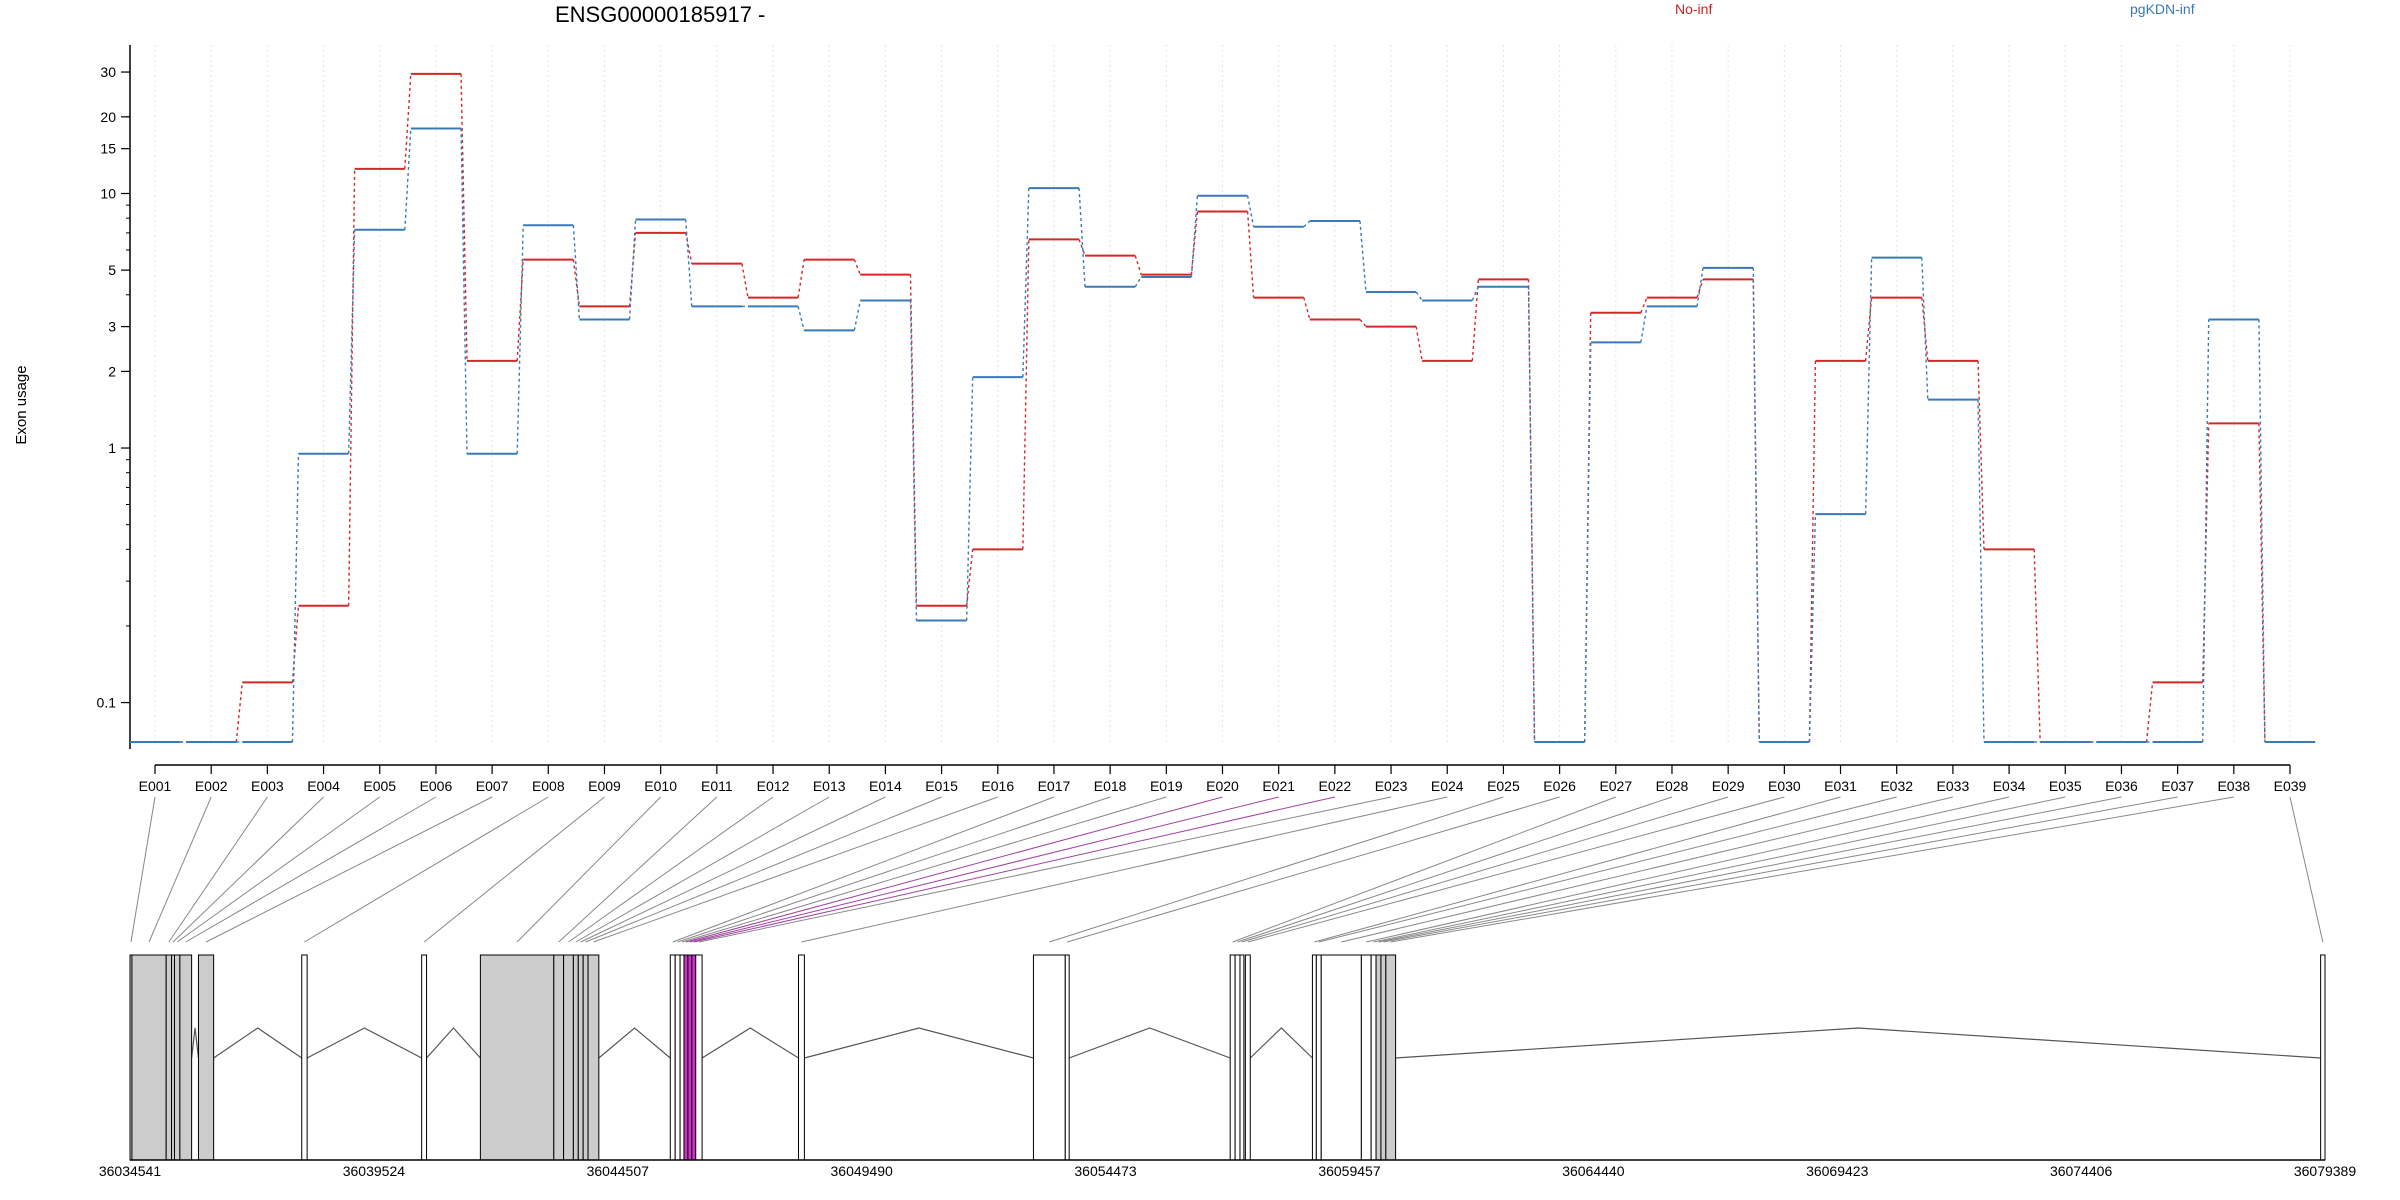 The width and height of the screenshot is (2400, 1200). What do you see at coordinates (604, 786) in the screenshot?
I see `x-tick-label: E009` at bounding box center [604, 786].